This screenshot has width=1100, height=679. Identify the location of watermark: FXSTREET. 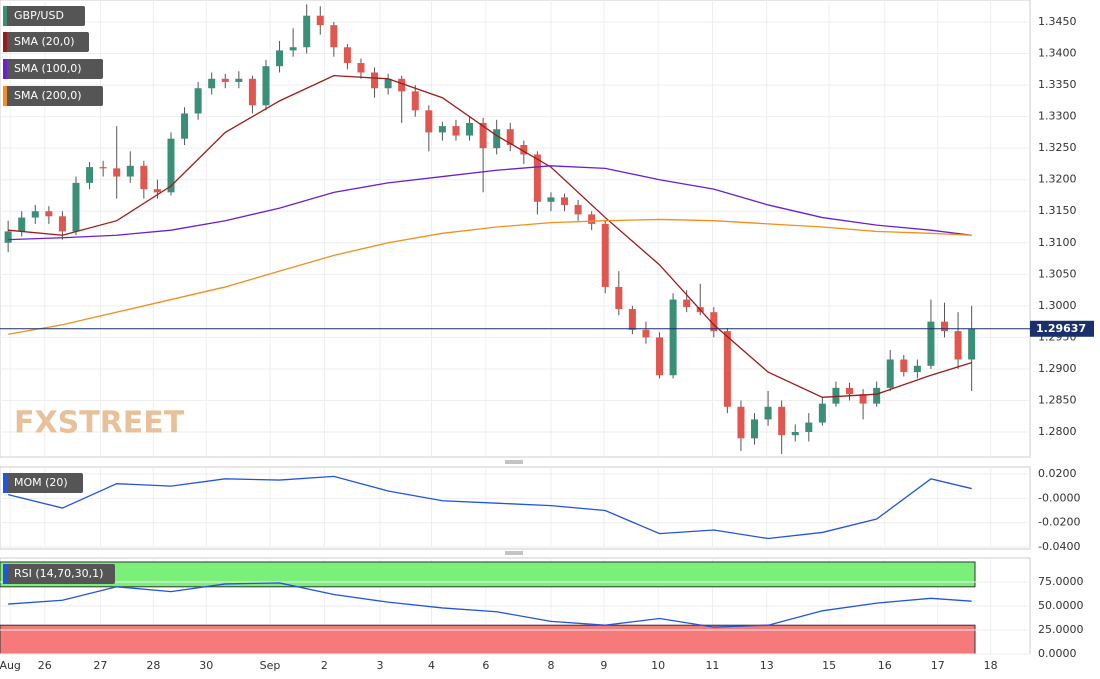
(99, 423).